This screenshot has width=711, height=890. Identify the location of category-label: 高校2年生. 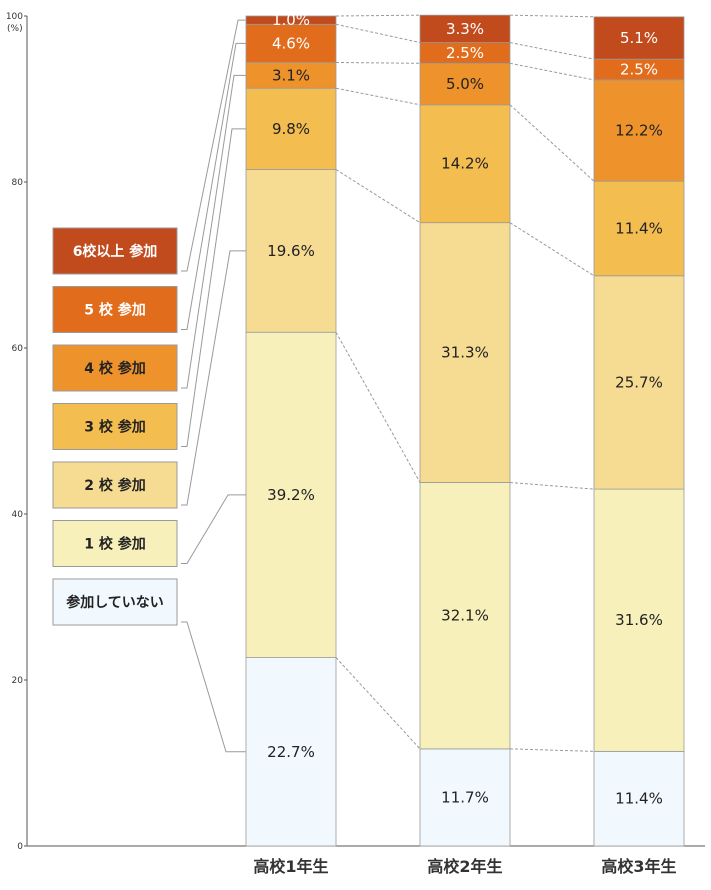
(464, 866).